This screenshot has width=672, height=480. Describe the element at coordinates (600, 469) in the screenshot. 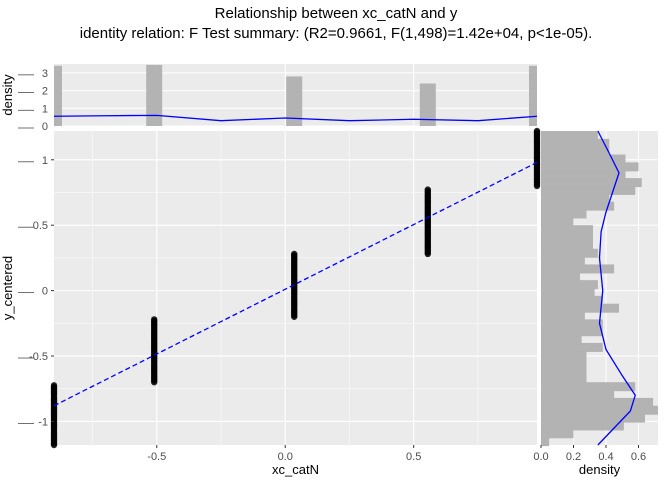

I see `right-x-axis-label: density` at that location.